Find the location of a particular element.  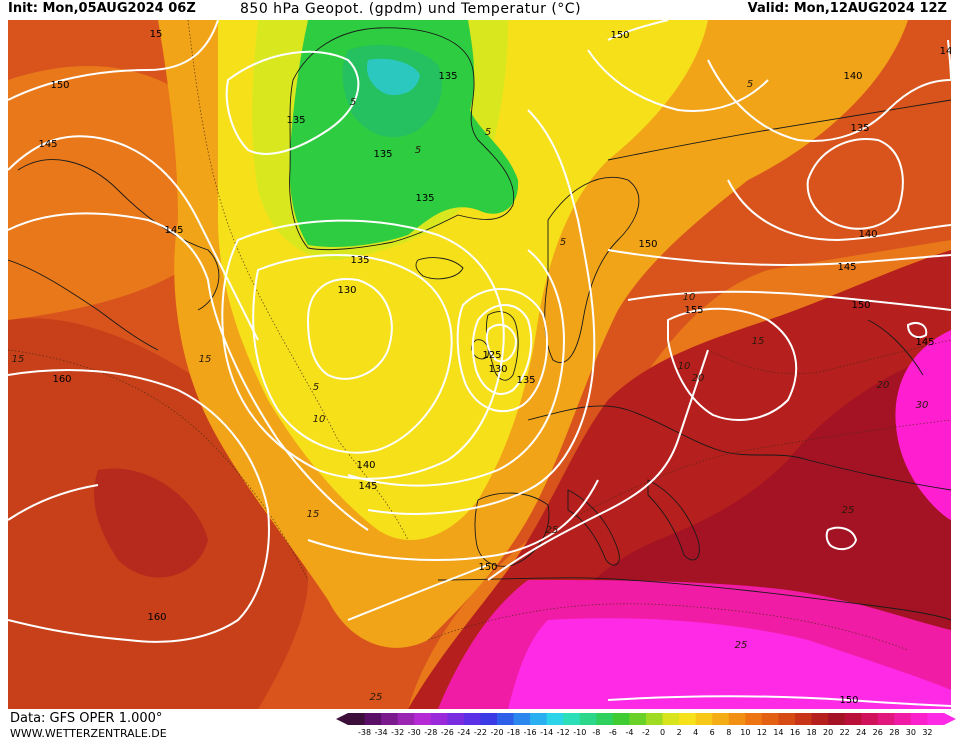

scale-label: -18 is located at coordinates (514, 732).